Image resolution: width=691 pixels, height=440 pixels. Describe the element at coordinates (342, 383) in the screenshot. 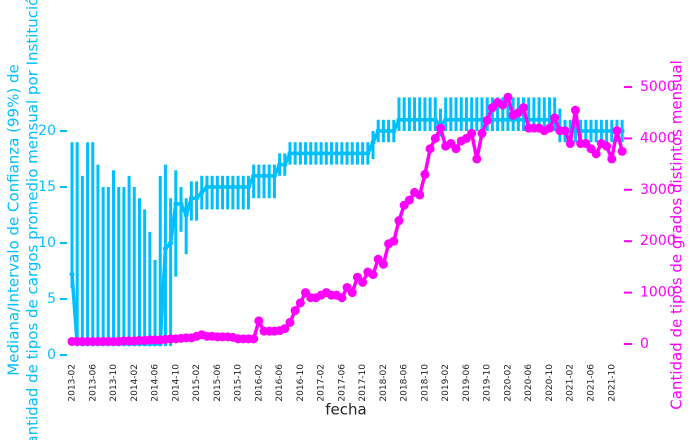

I see `x-tick-label: 2017-06` at that location.